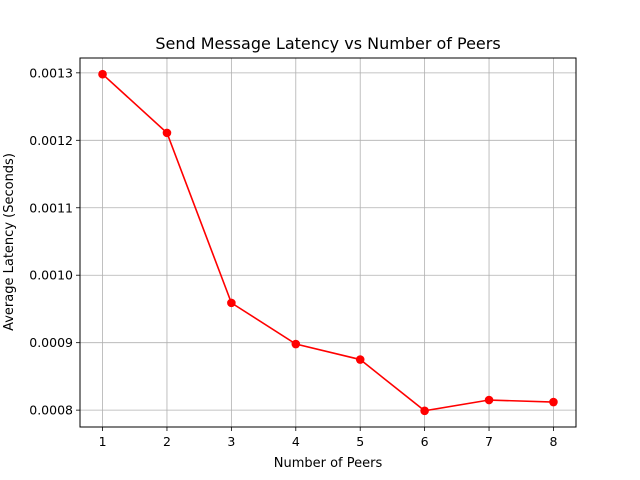 This screenshot has width=640, height=480. What do you see at coordinates (231, 441) in the screenshot?
I see `x-tick-label: 3` at bounding box center [231, 441].